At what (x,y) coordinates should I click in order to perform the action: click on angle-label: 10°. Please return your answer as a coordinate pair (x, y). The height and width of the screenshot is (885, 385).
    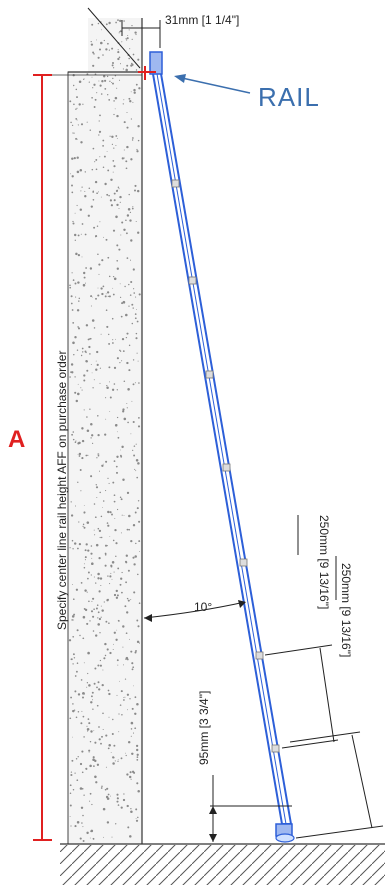
    Looking at the image, I should click on (203, 607).